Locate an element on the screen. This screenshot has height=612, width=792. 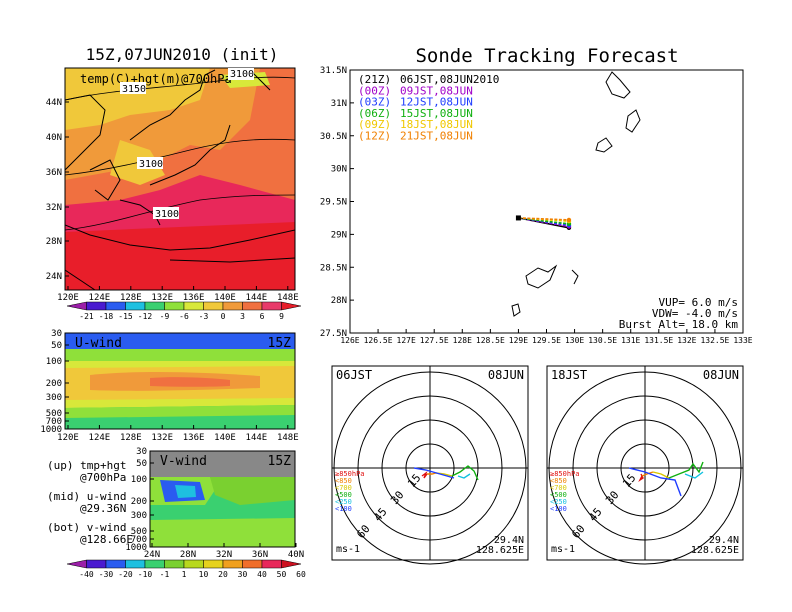
lat-tick-label: 31.5N is located at coordinates (333, 71).